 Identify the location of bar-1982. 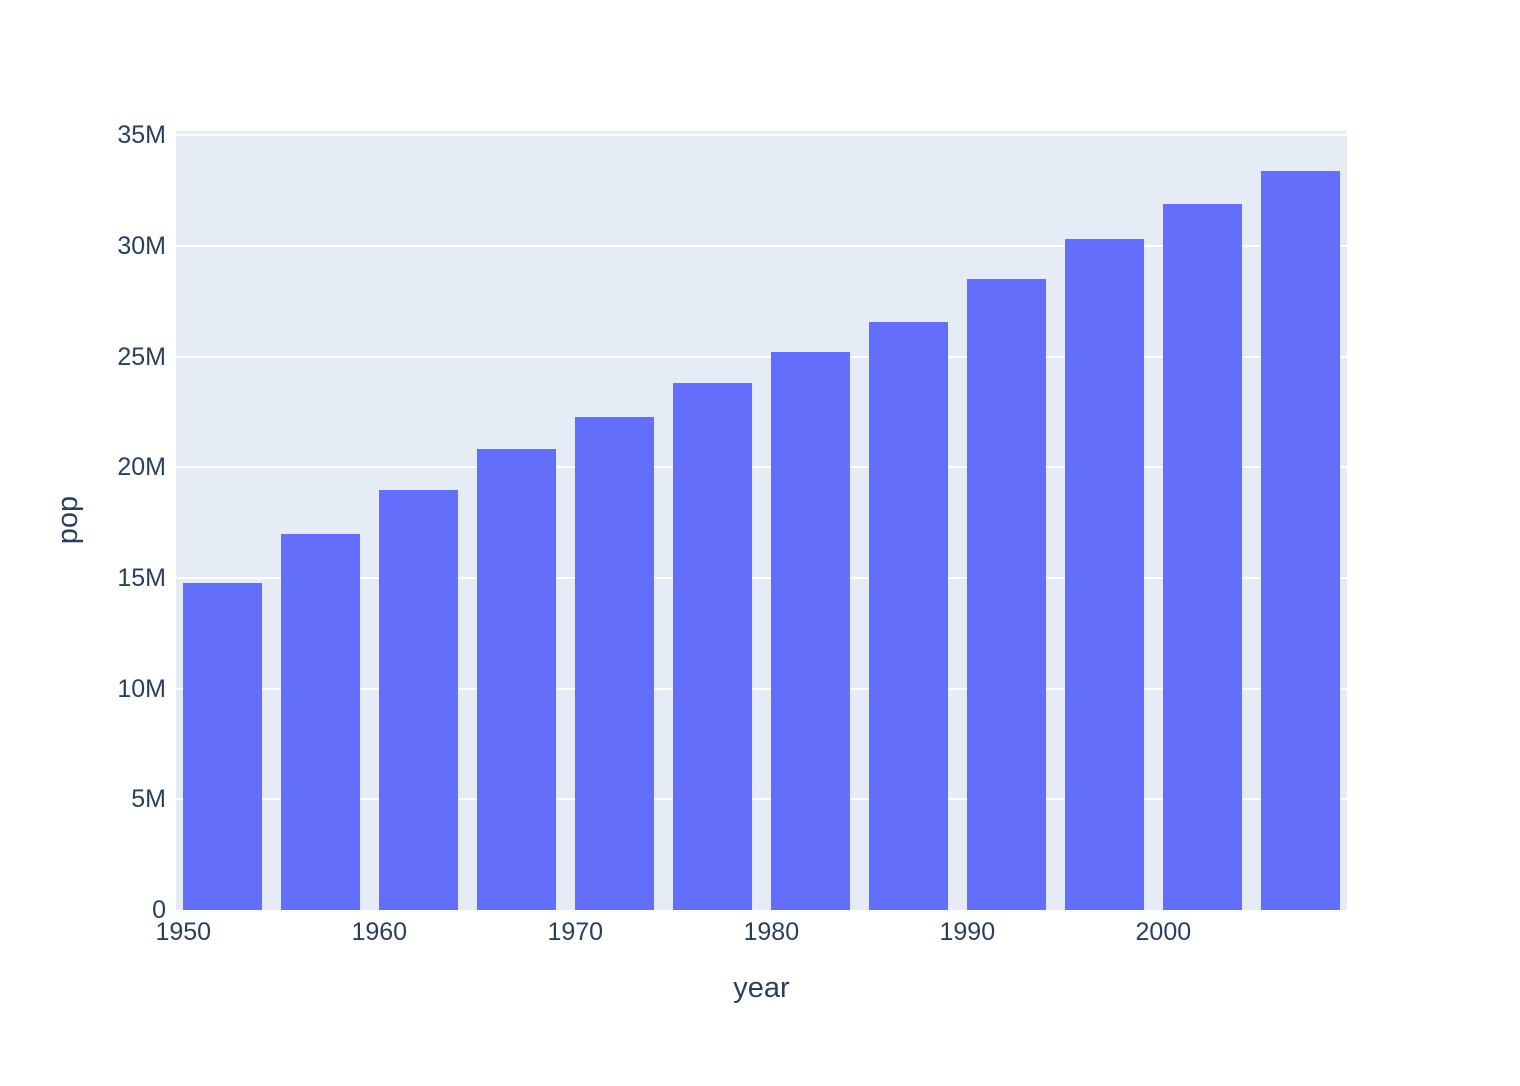
(810, 631).